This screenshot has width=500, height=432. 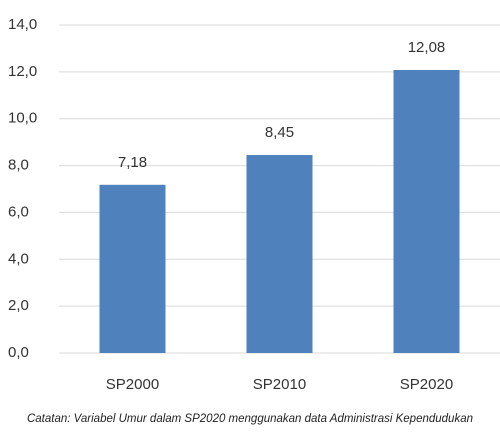 What do you see at coordinates (279, 384) in the screenshot?
I see `x-tick-label: SP2010` at bounding box center [279, 384].